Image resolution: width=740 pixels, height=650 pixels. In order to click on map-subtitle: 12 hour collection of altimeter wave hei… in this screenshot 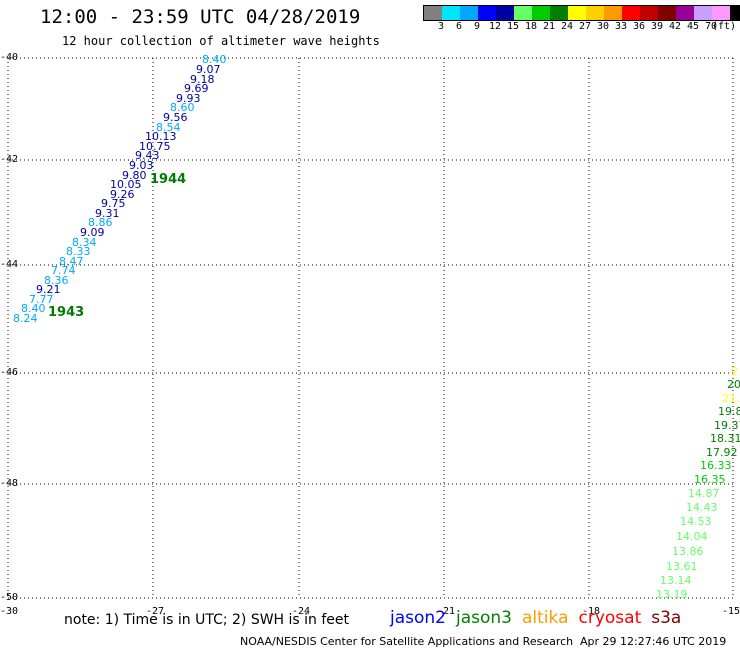, I will do `click(221, 41)`.